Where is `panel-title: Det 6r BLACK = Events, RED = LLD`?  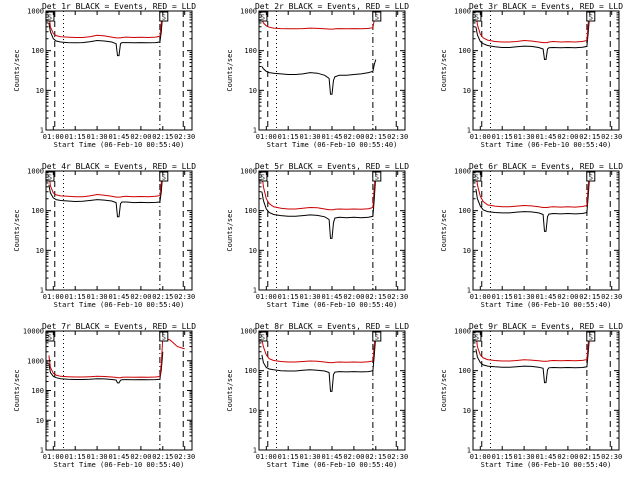
panel-title: Det 6r BLACK = Events, RED = LLD is located at coordinates (546, 166).